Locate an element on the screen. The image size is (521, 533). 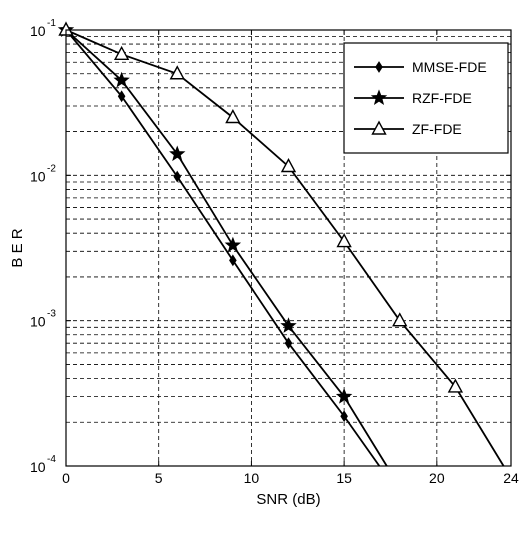
legend-item: ZF-FDE is located at coordinates (408, 128).